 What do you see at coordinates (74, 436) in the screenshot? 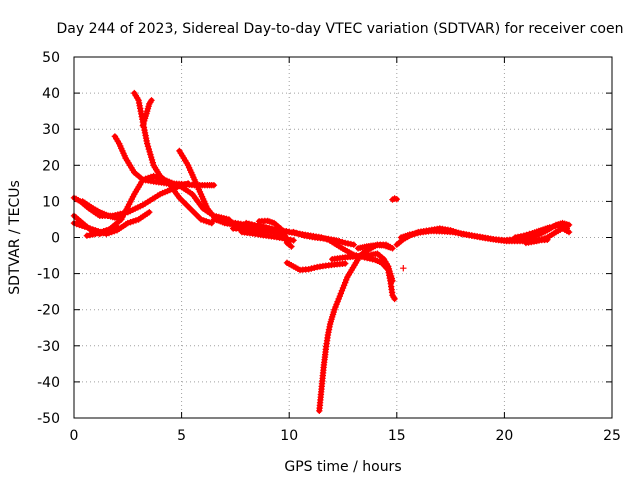
I see `x-tick-label: 0` at bounding box center [74, 436].